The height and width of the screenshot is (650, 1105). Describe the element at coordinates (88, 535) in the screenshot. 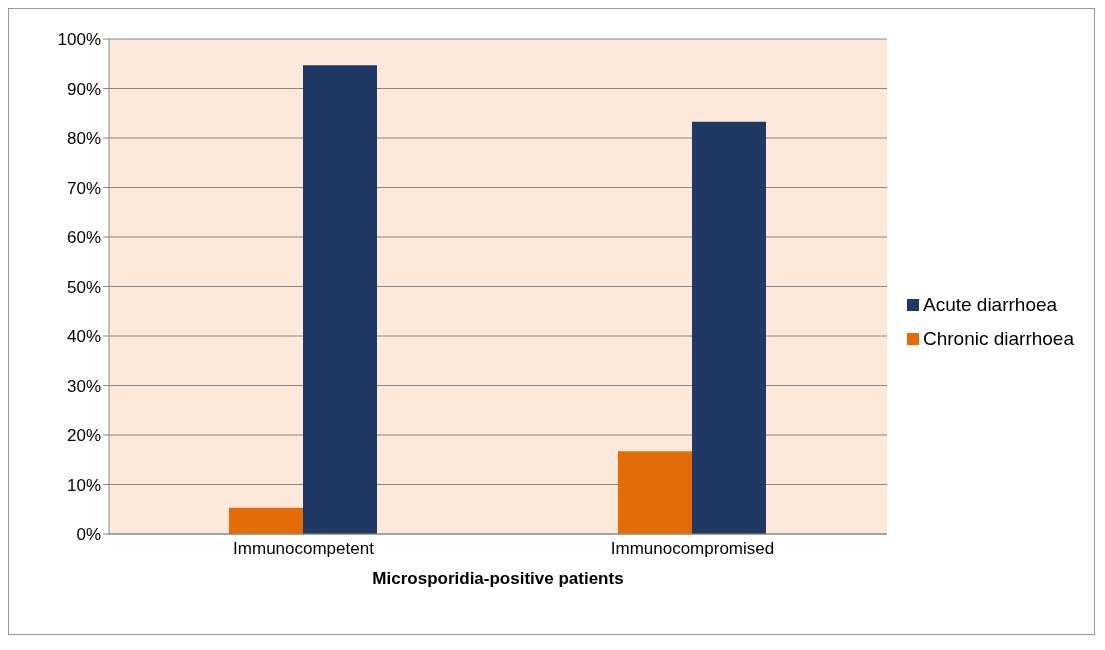

I see `y-tick-label: 0%` at that location.